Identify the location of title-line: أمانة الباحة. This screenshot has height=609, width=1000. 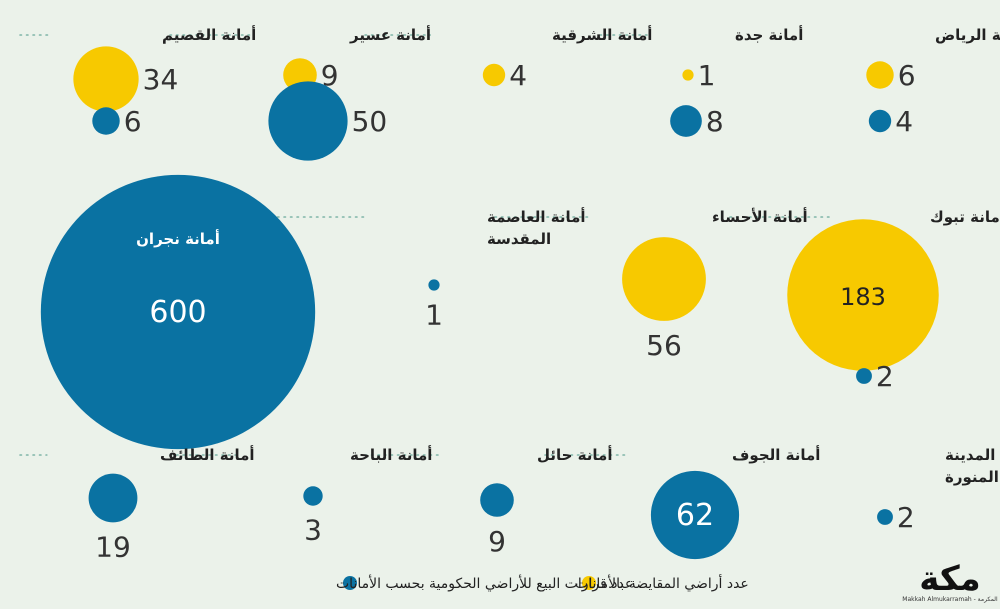
(391, 454).